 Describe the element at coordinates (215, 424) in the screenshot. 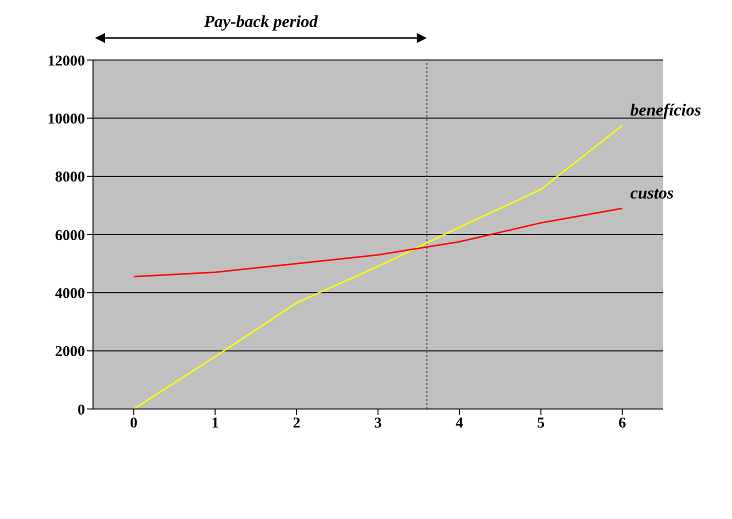

I see `x-tick-label: 1` at that location.